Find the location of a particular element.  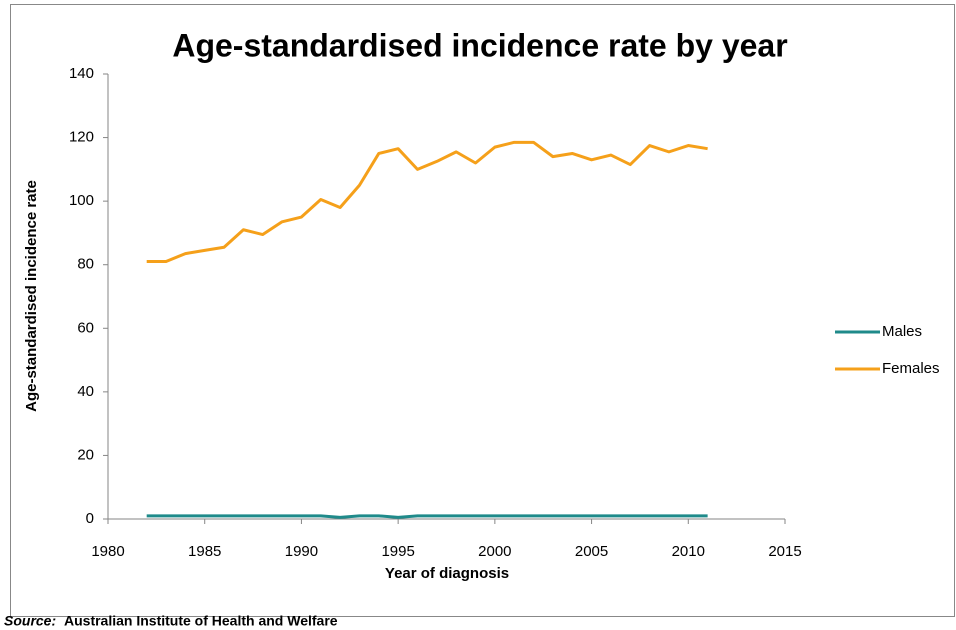

y-tick-label: 140 is located at coordinates (81, 73).